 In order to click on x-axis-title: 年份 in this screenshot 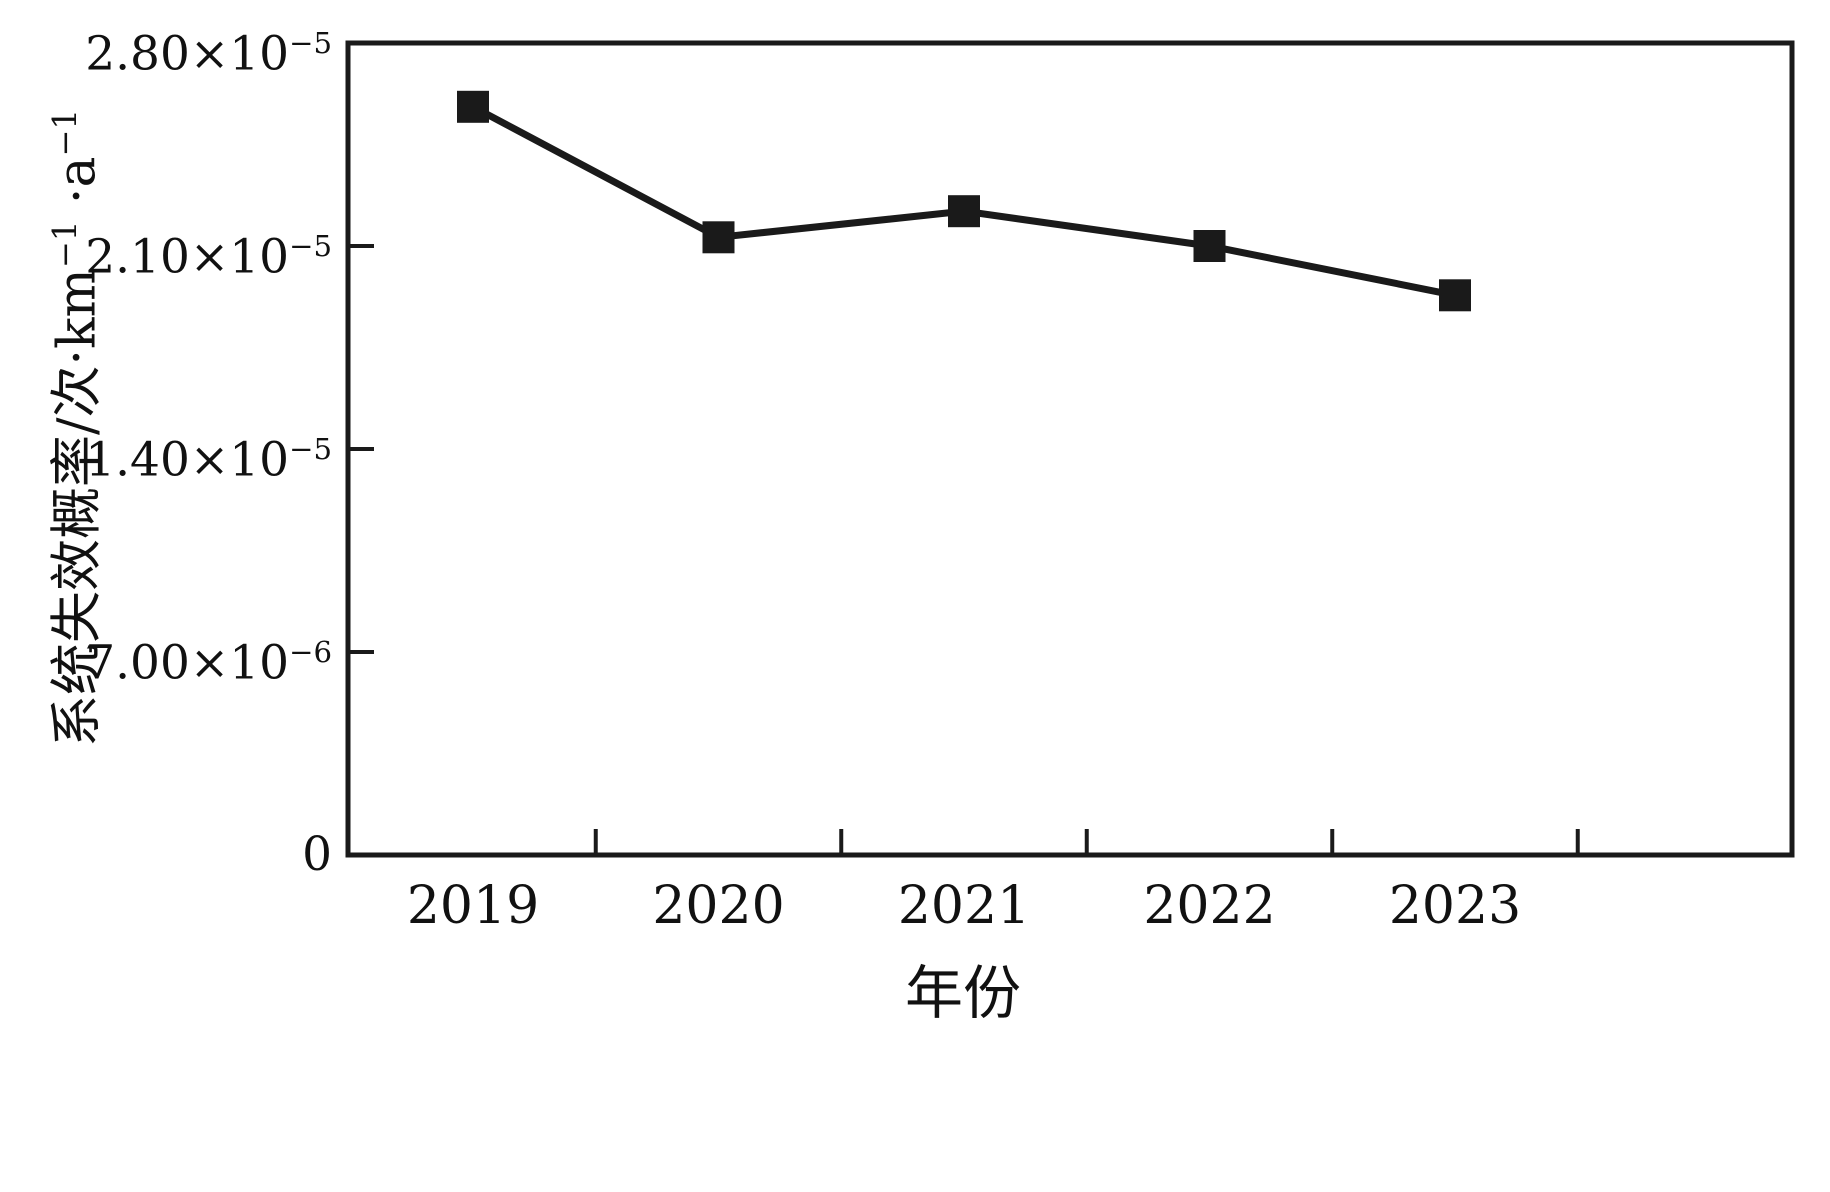, I will do `click(962, 993)`.